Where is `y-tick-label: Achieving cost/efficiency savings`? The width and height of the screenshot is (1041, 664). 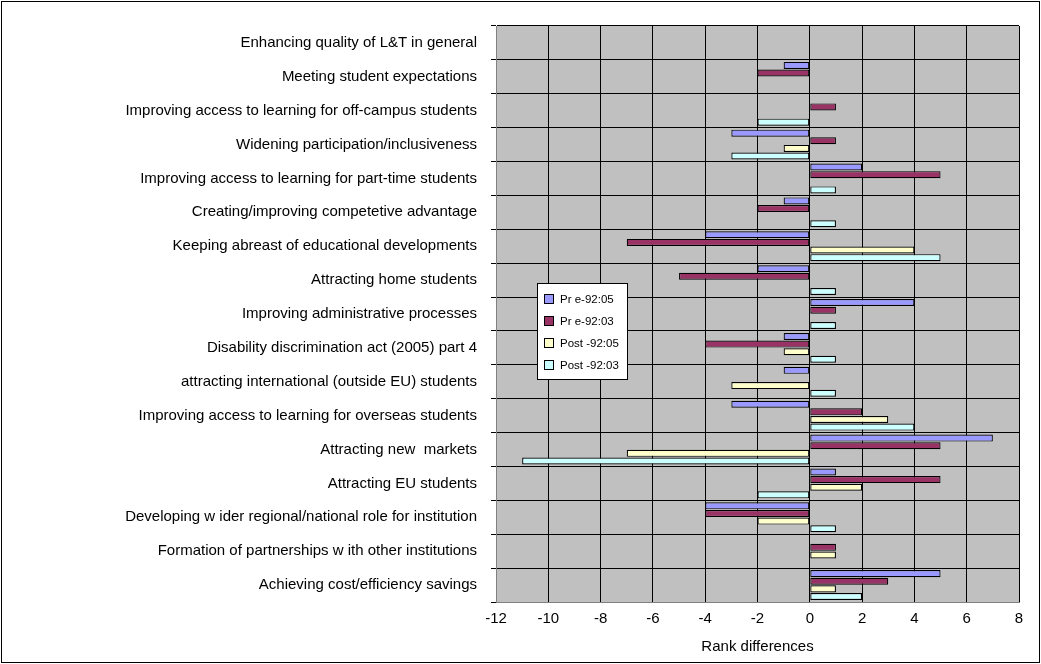
y-tick-label: Achieving cost/efficiency savings is located at coordinates (367, 584).